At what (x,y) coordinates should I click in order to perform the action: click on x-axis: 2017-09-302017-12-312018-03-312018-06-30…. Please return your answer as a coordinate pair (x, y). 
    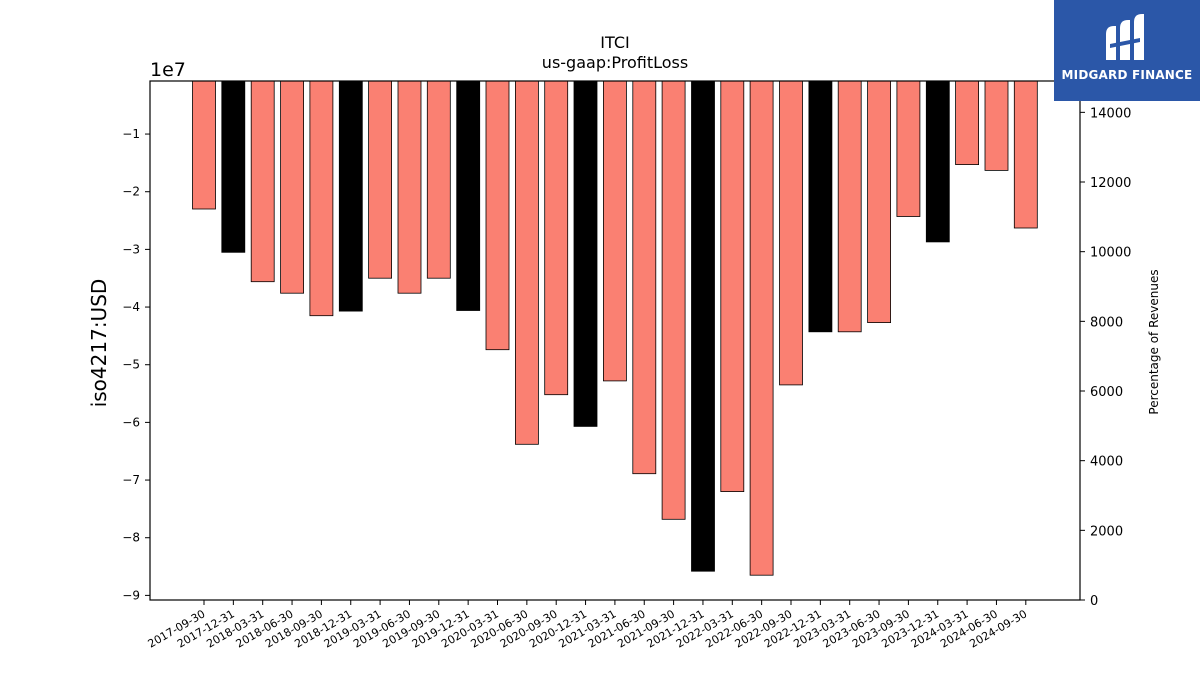
    Looking at the image, I should click on (587, 625).